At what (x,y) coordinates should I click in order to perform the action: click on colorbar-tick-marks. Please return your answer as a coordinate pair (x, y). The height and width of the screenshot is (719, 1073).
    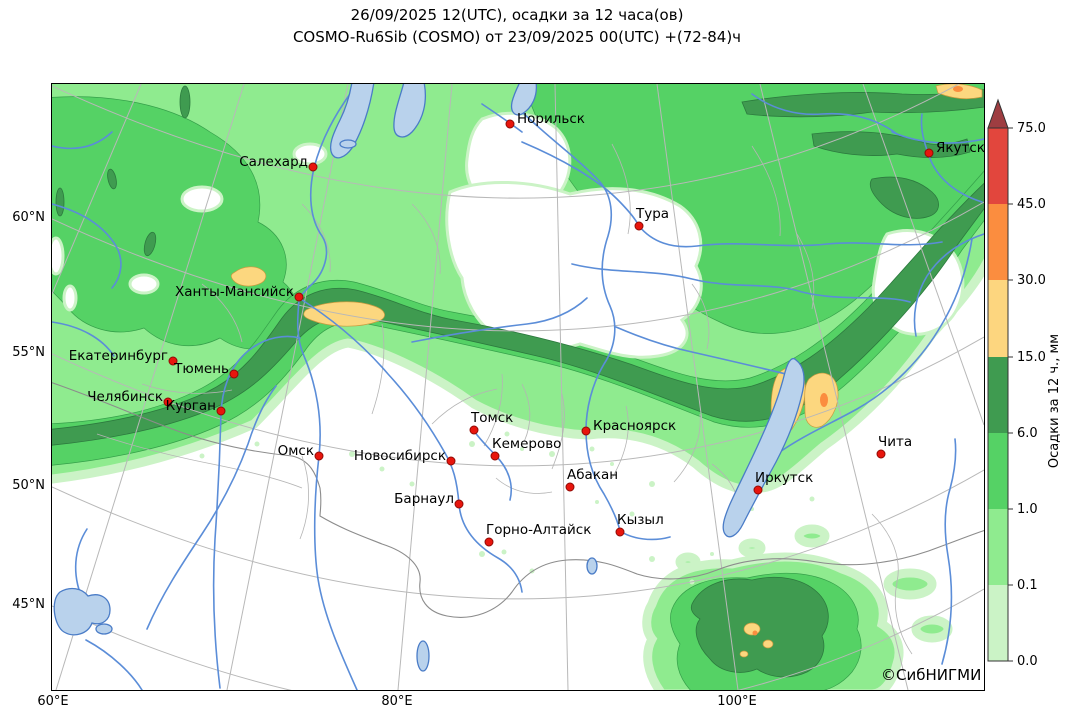
    Looking at the image, I should click on (1010, 394).